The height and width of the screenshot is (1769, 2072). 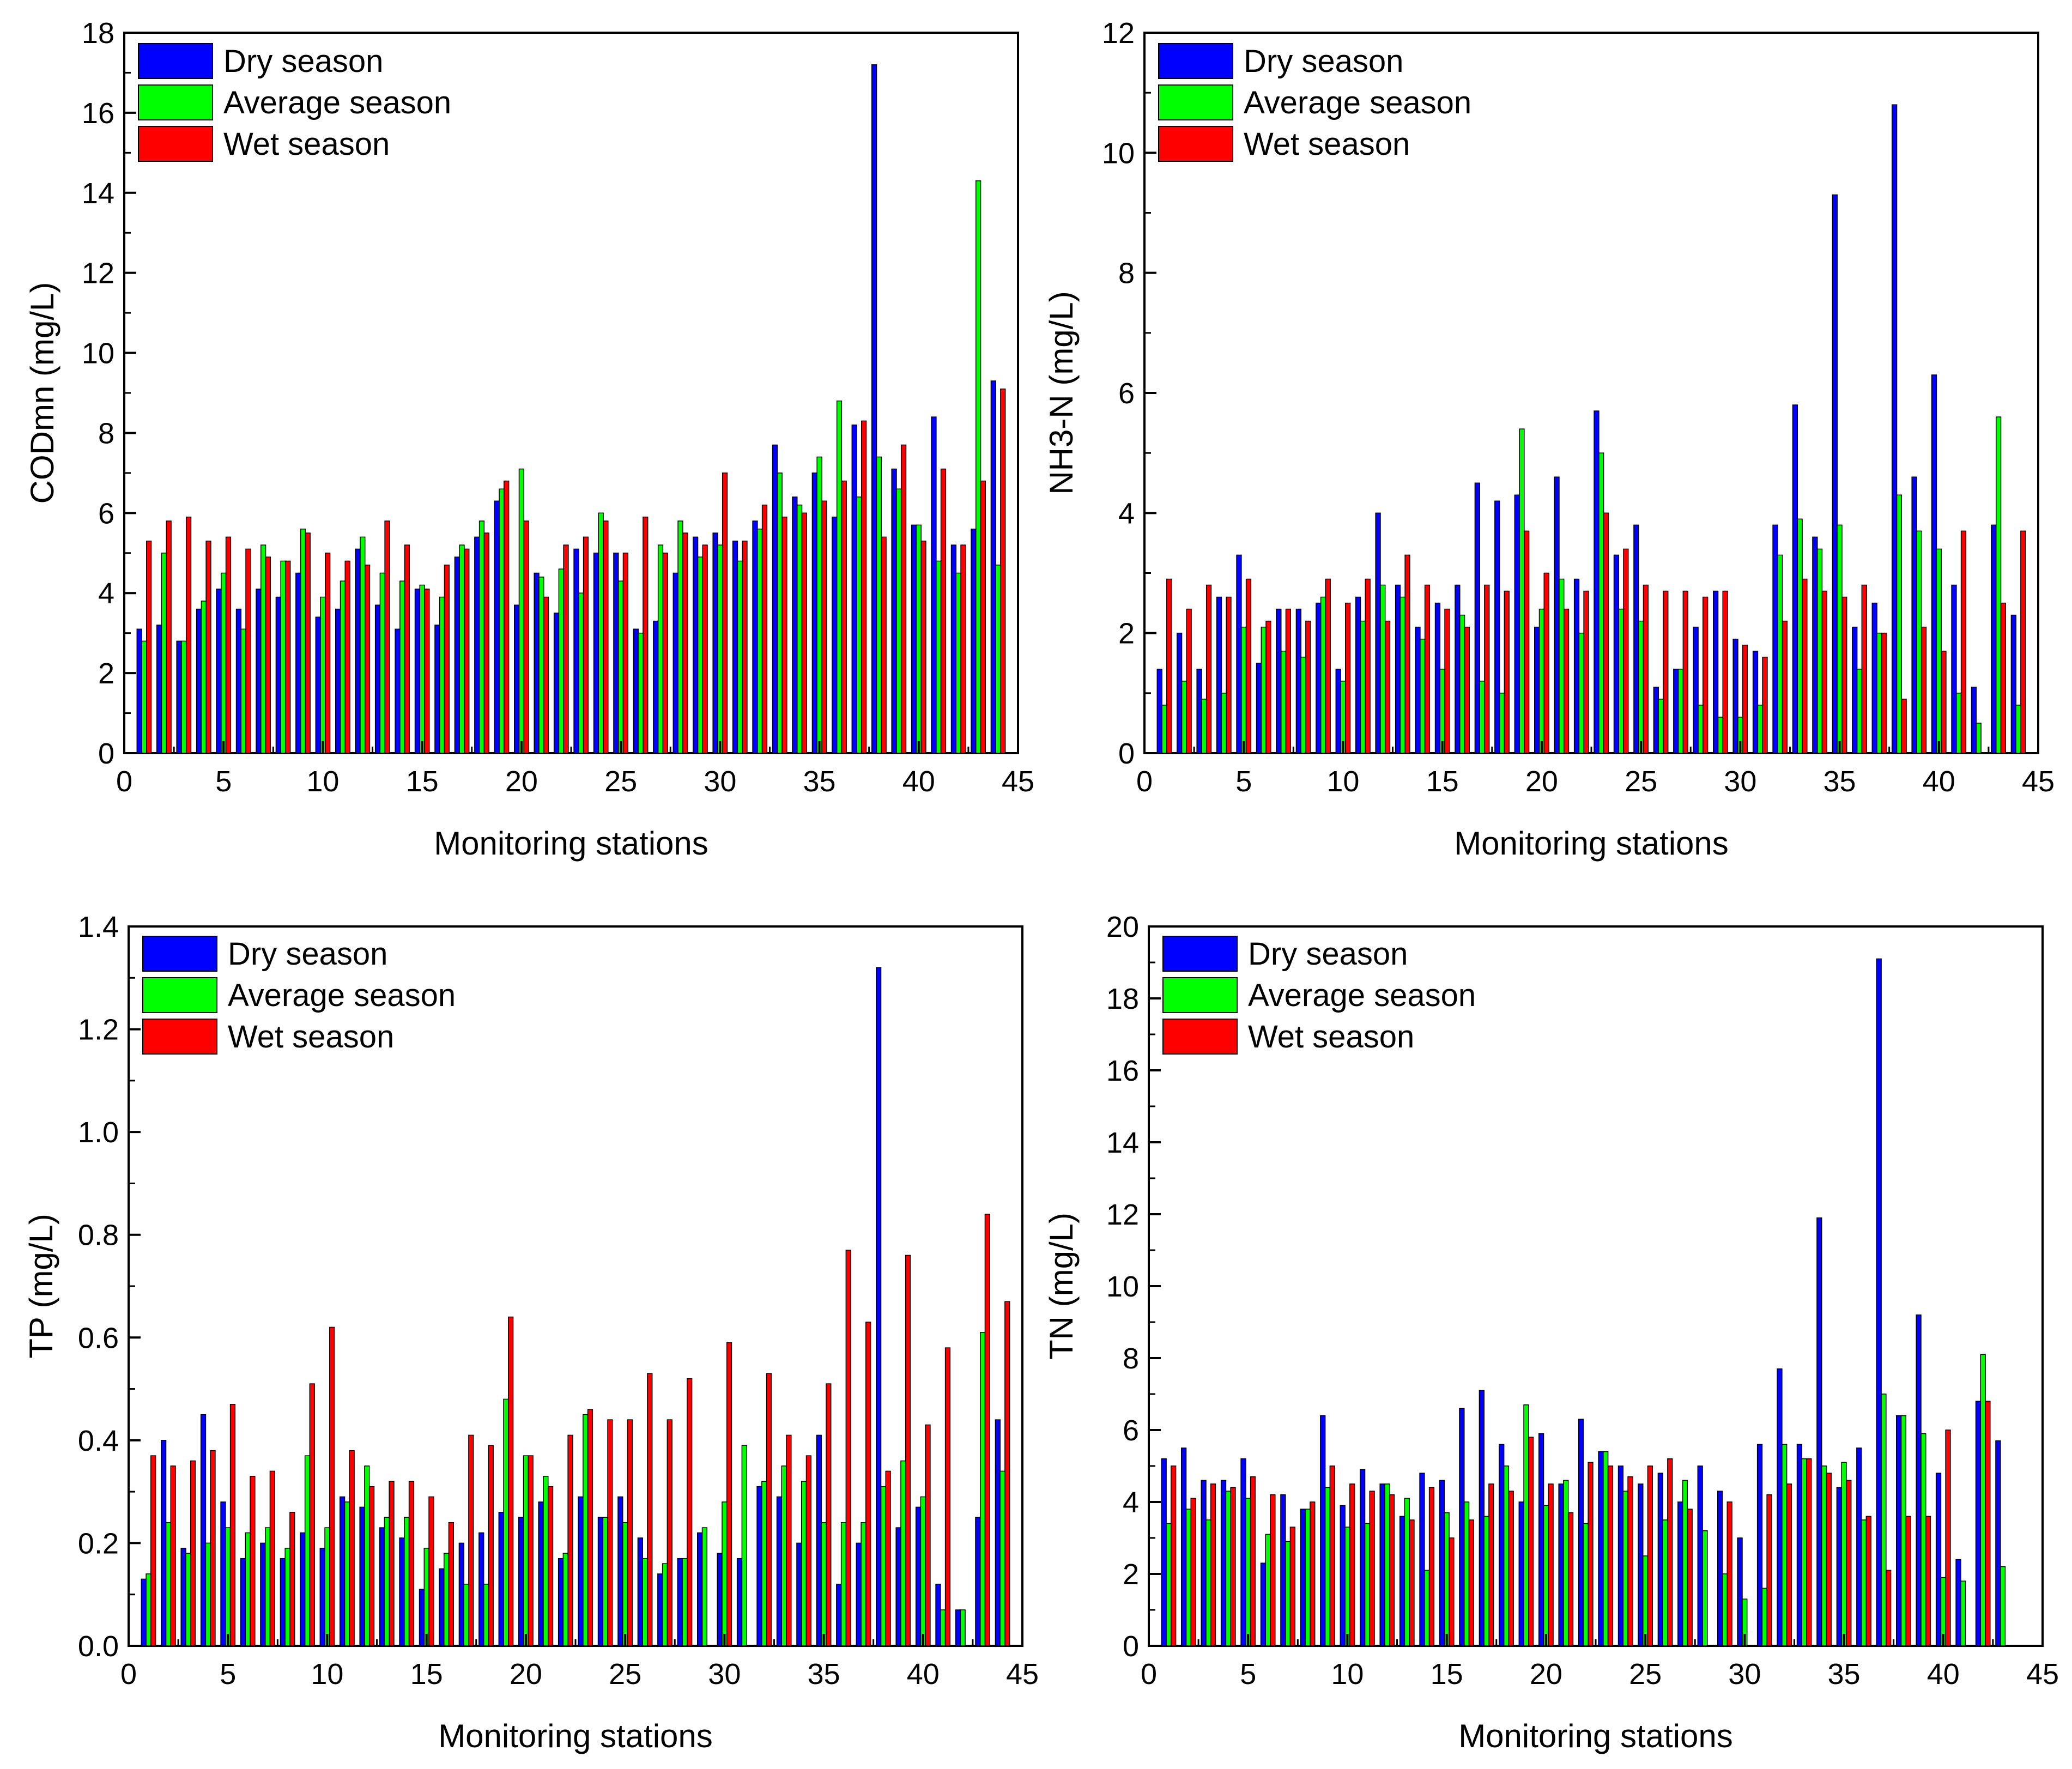 I want to click on x-tick-label: 0, so click(x=124, y=782).